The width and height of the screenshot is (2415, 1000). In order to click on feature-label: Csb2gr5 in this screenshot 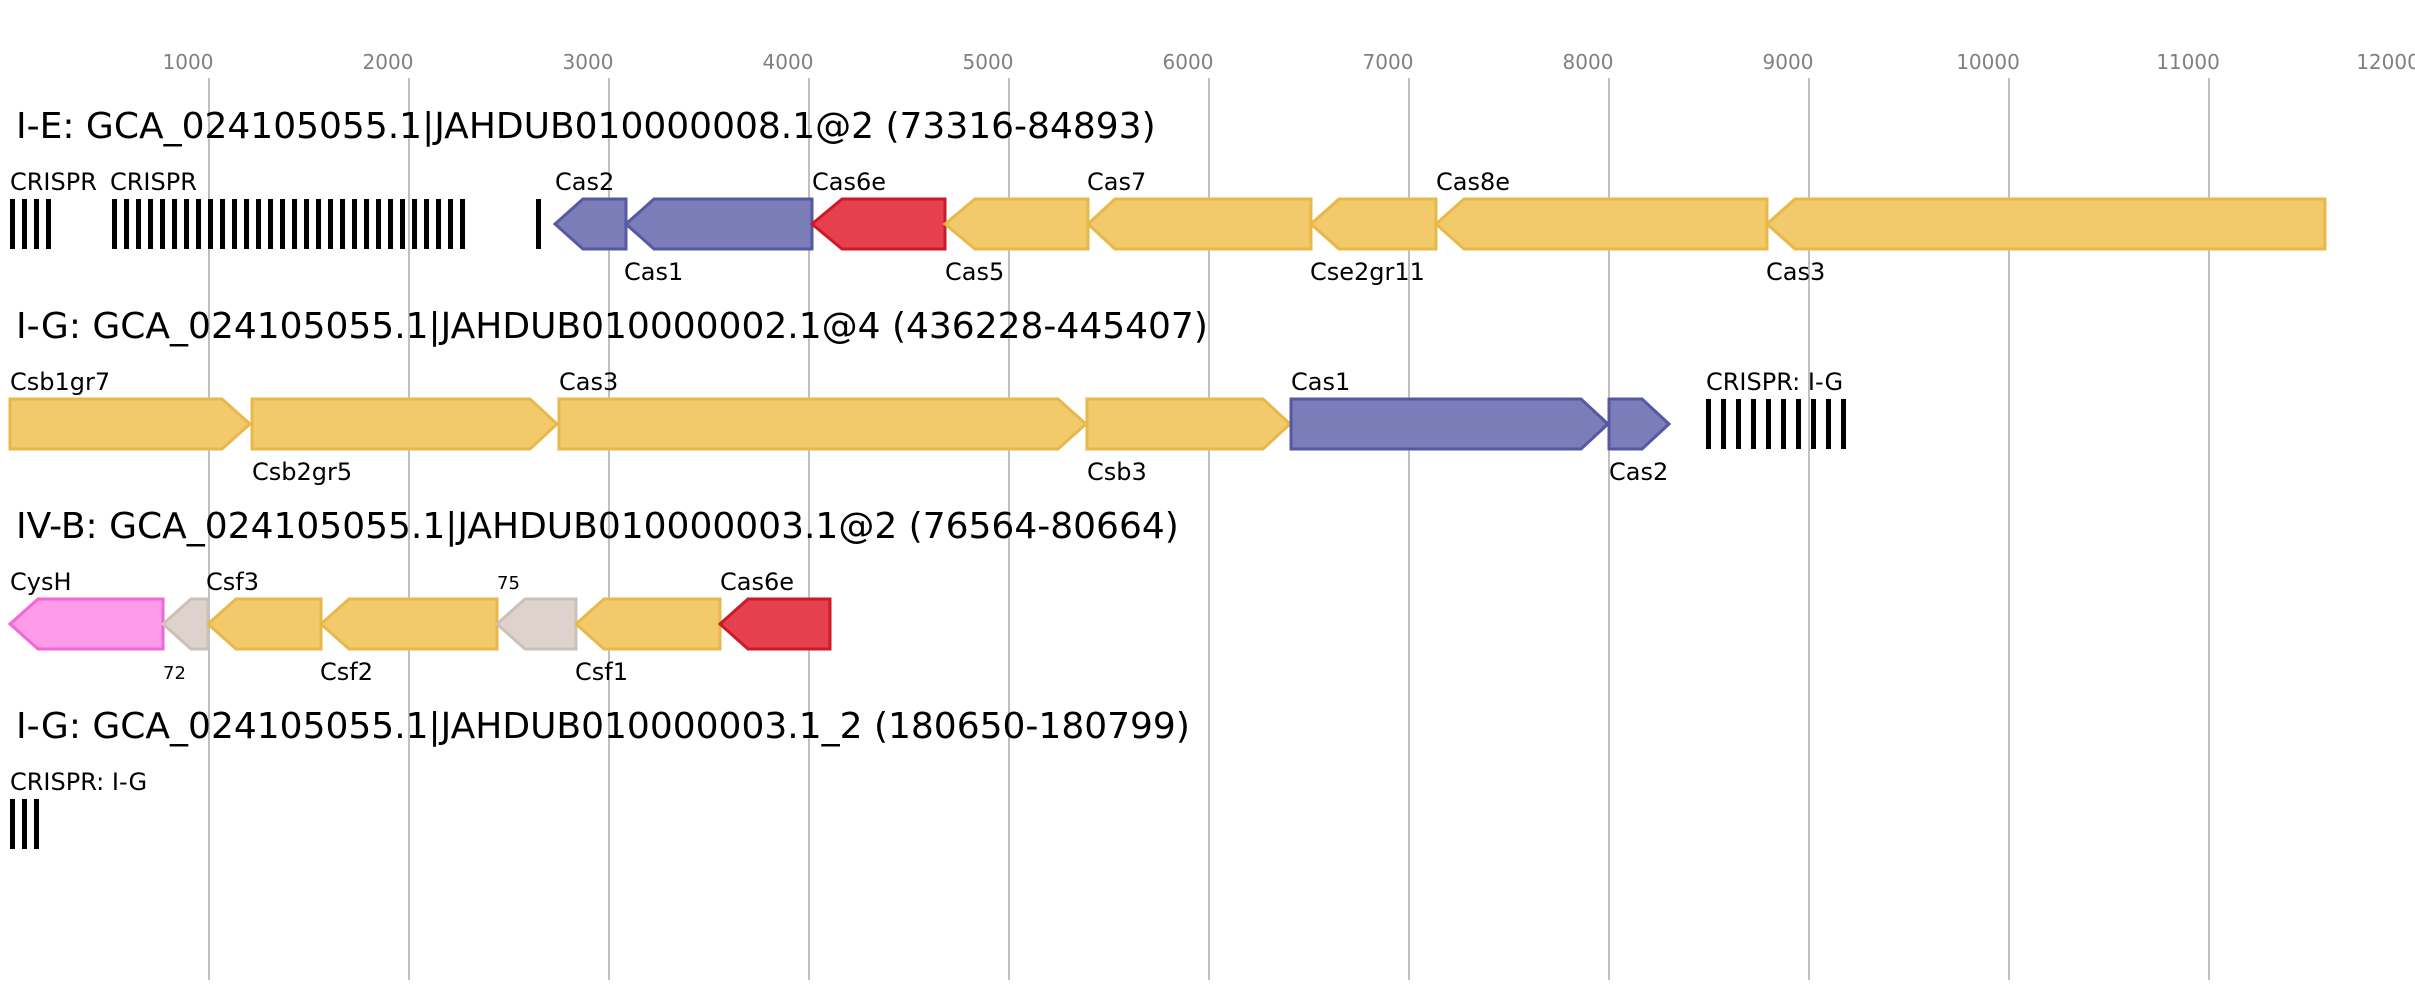, I will do `click(302, 472)`.